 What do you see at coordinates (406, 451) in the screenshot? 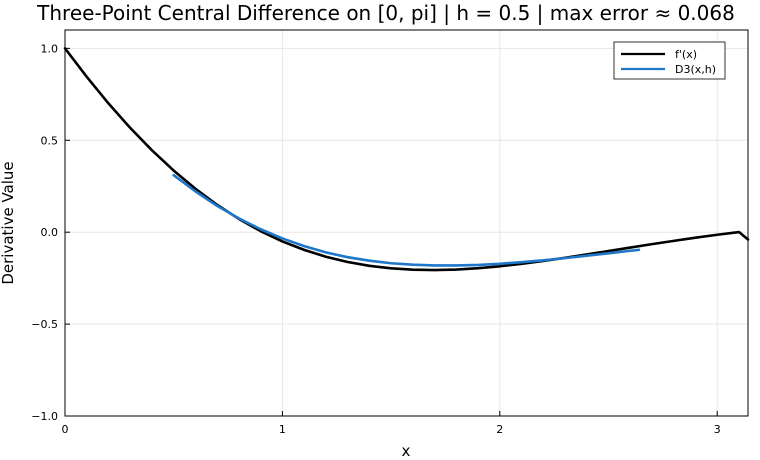
I see `x-axis-label: x` at bounding box center [406, 451].